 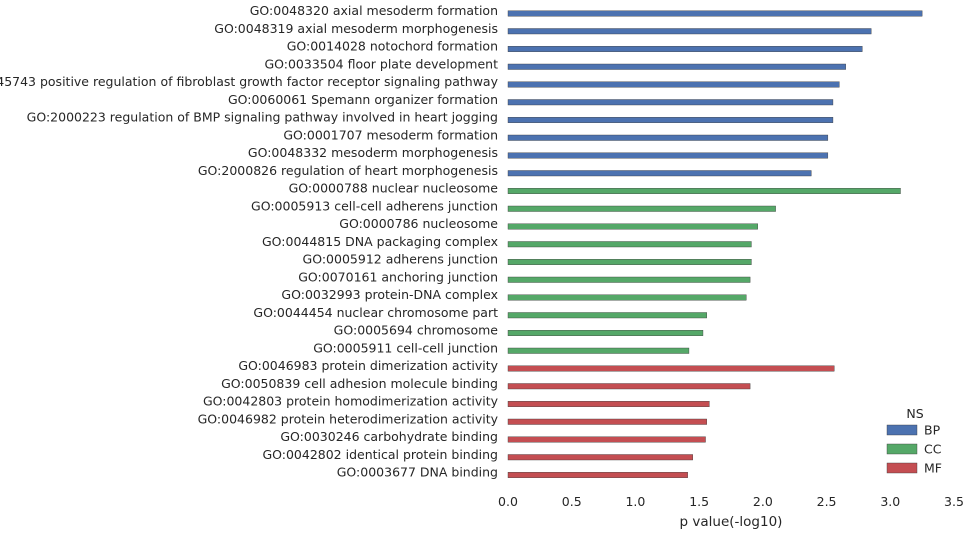 What do you see at coordinates (389, 294) in the screenshot?
I see `category-label: GO:0032993 protein-DNA complex` at bounding box center [389, 294].